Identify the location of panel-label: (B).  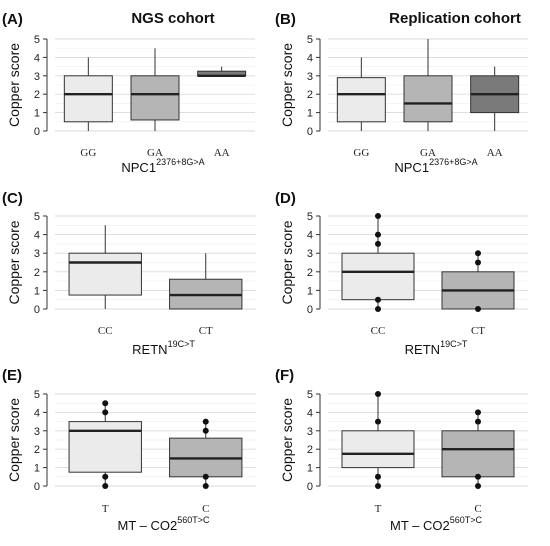
(285, 19).